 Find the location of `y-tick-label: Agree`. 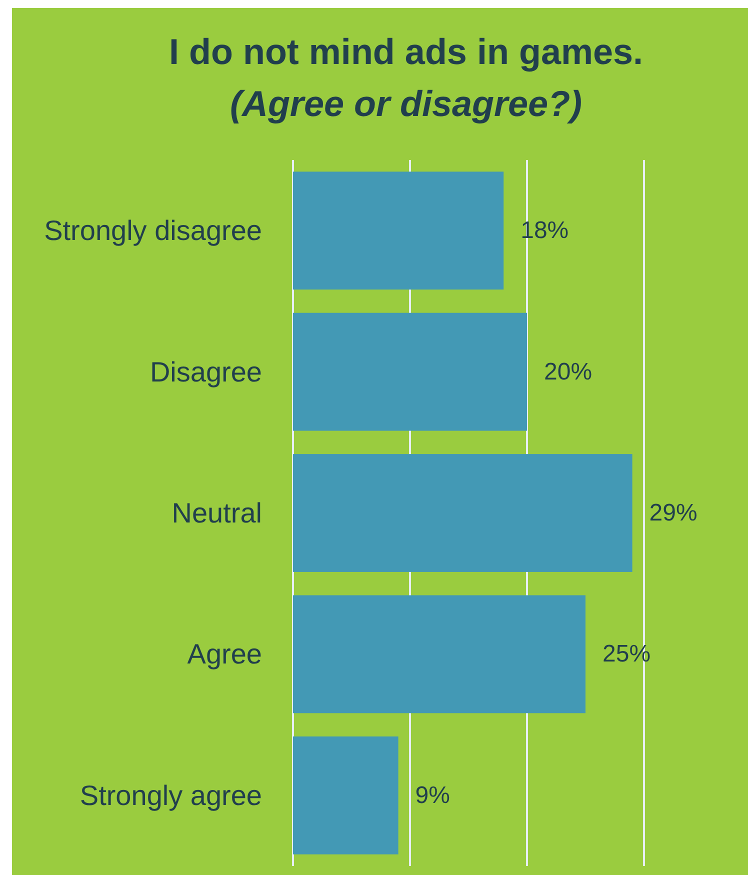

y-tick-label: Agree is located at coordinates (224, 654).